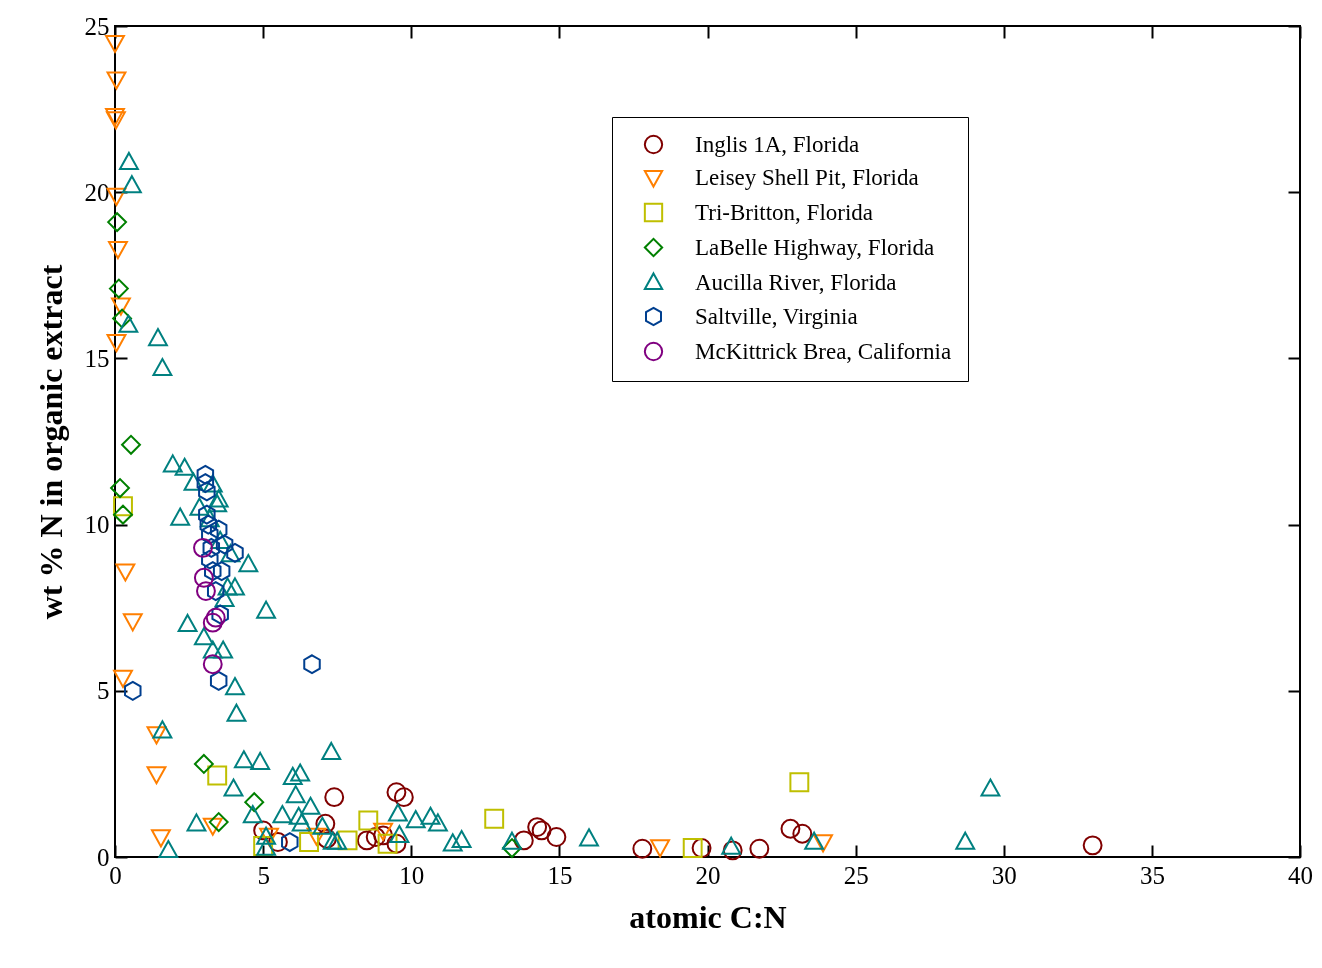 This screenshot has height=968, width=1322. I want to click on legend-label: Saltville, Virginia, so click(776, 316).